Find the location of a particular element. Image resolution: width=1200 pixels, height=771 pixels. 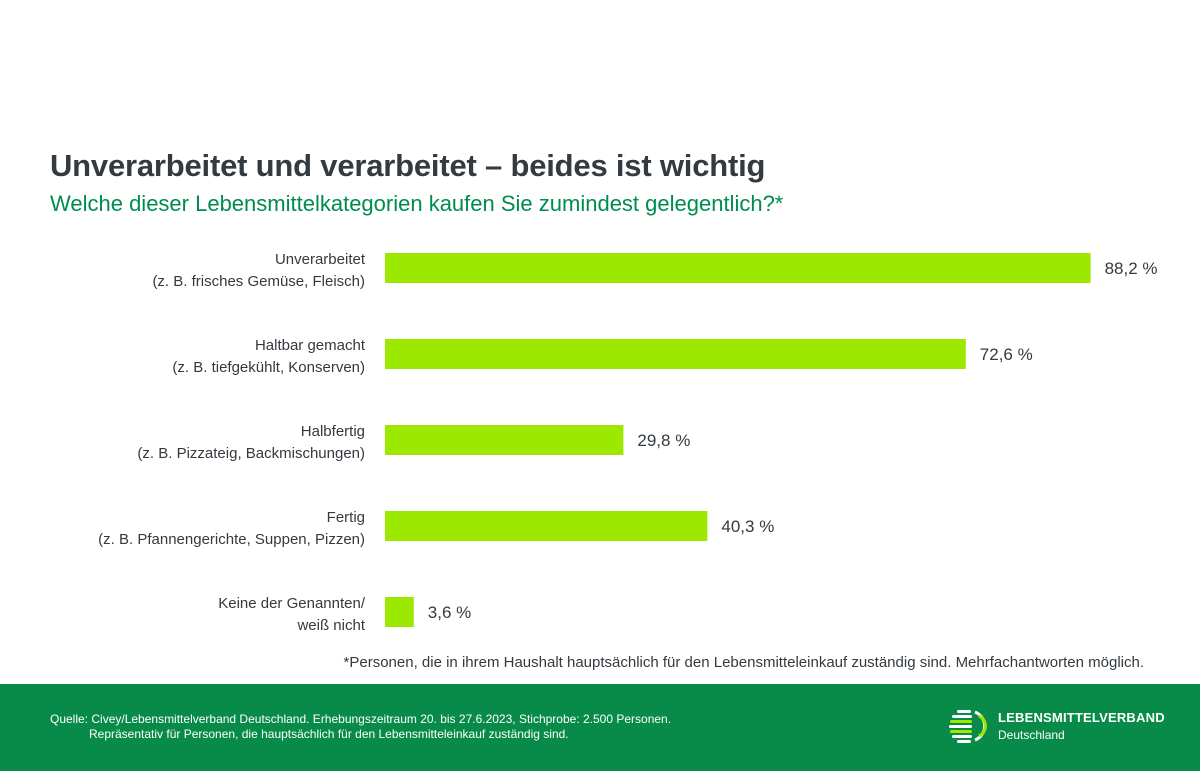

category-label-1-line-1: Unverarbeitet is located at coordinates (320, 259).